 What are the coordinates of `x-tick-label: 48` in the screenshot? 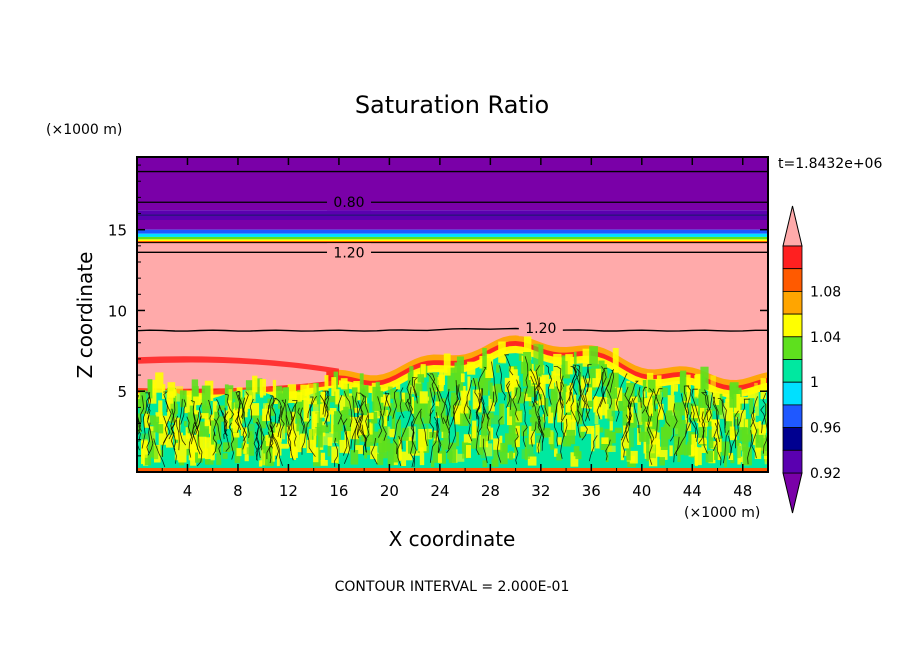 It's located at (742, 491).